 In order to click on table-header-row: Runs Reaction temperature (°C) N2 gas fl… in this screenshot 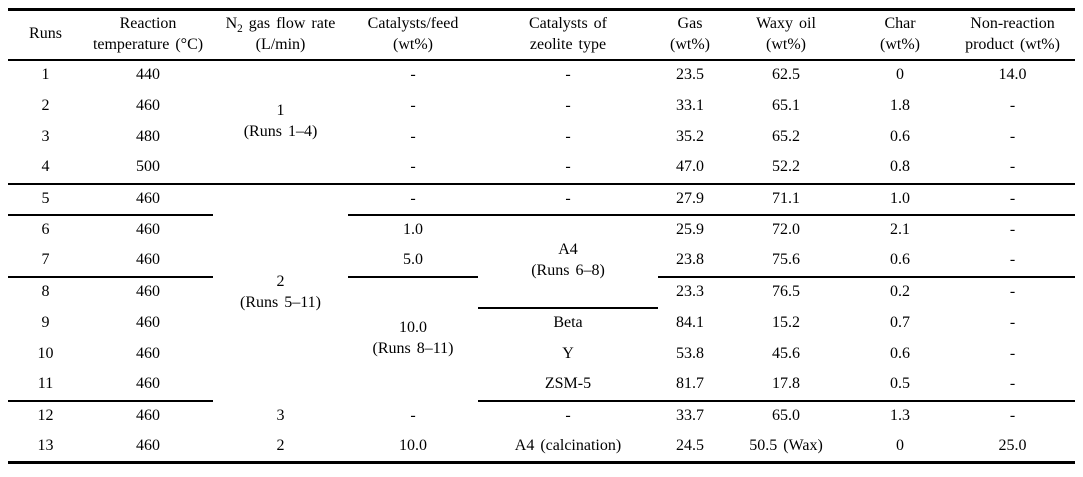, I will do `click(541, 35)`.